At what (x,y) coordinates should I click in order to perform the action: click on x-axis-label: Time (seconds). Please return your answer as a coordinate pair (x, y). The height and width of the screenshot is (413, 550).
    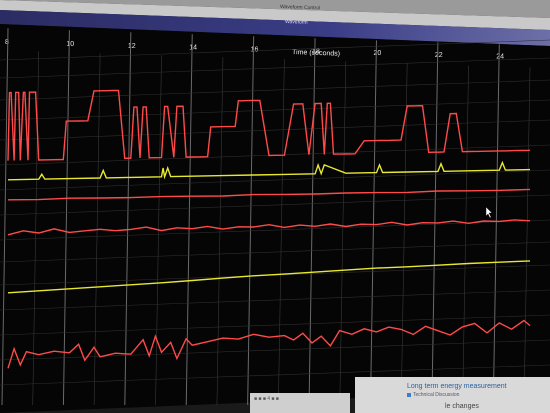
    Looking at the image, I should click on (316, 53).